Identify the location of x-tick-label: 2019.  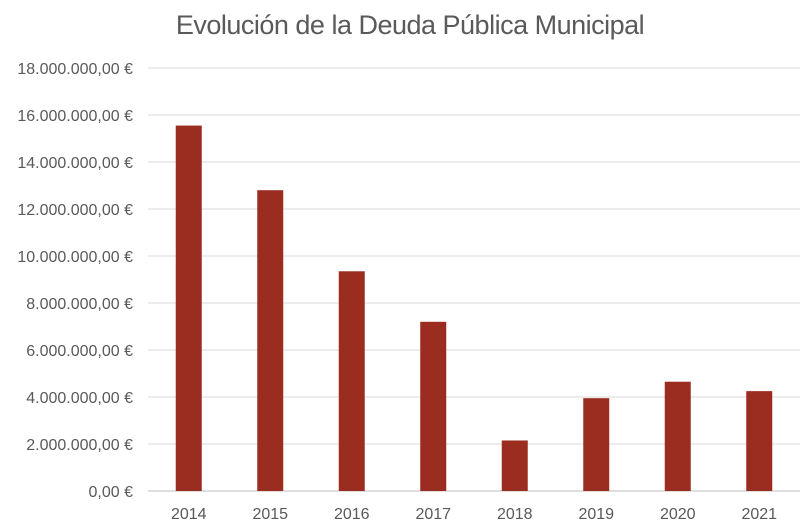
(596, 514).